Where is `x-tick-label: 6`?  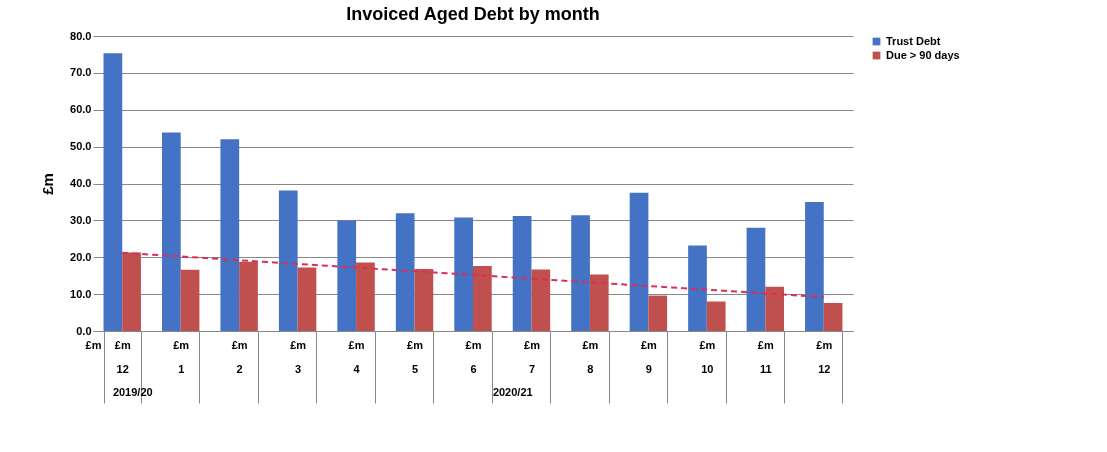 x-tick-label: 6 is located at coordinates (473, 368).